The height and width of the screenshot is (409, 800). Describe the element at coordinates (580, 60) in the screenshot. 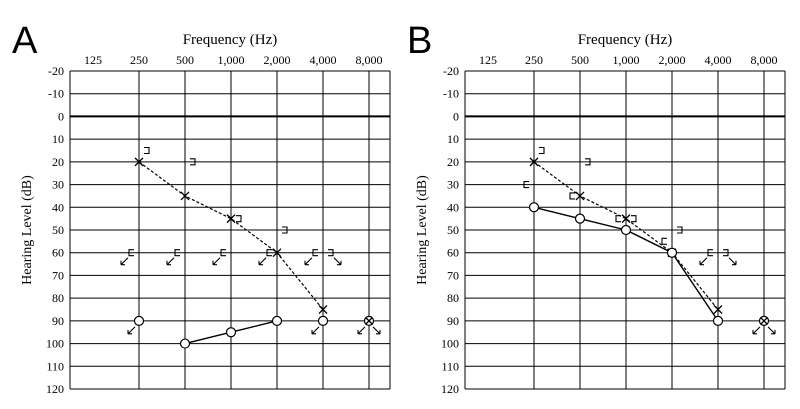

I see `x-tick-label: 500` at that location.